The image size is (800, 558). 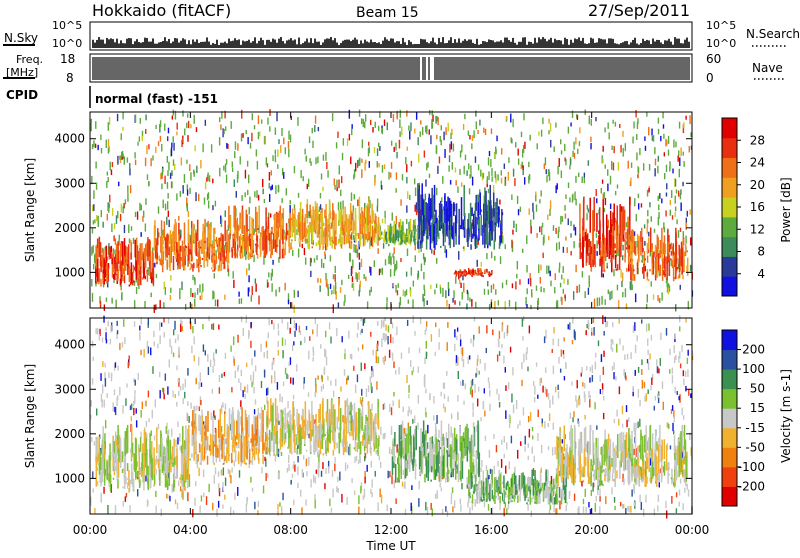 I want to click on power-y-label: Slant Range [km], so click(x=30, y=210).